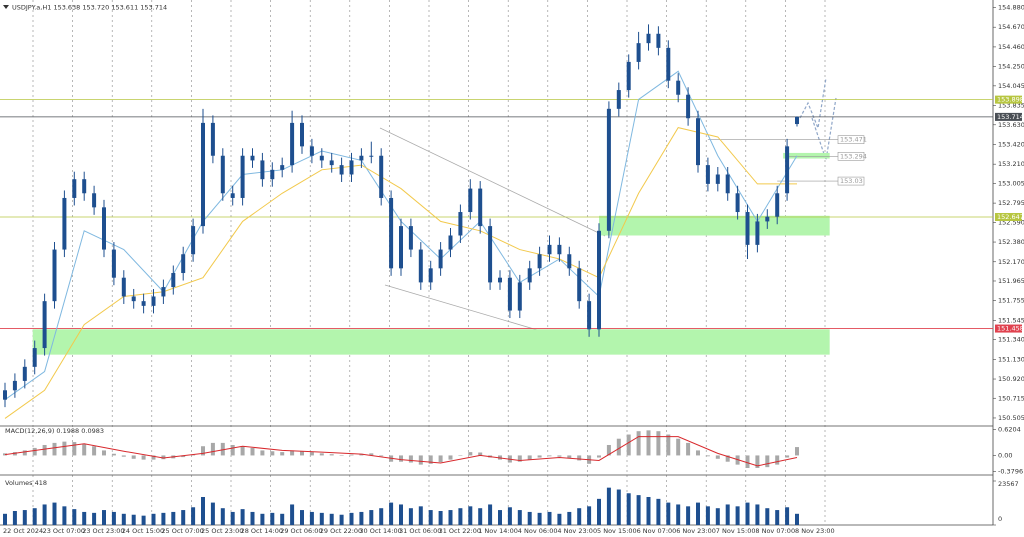  I want to click on x-tick-label: 25 Oct 23:00, so click(222, 531).